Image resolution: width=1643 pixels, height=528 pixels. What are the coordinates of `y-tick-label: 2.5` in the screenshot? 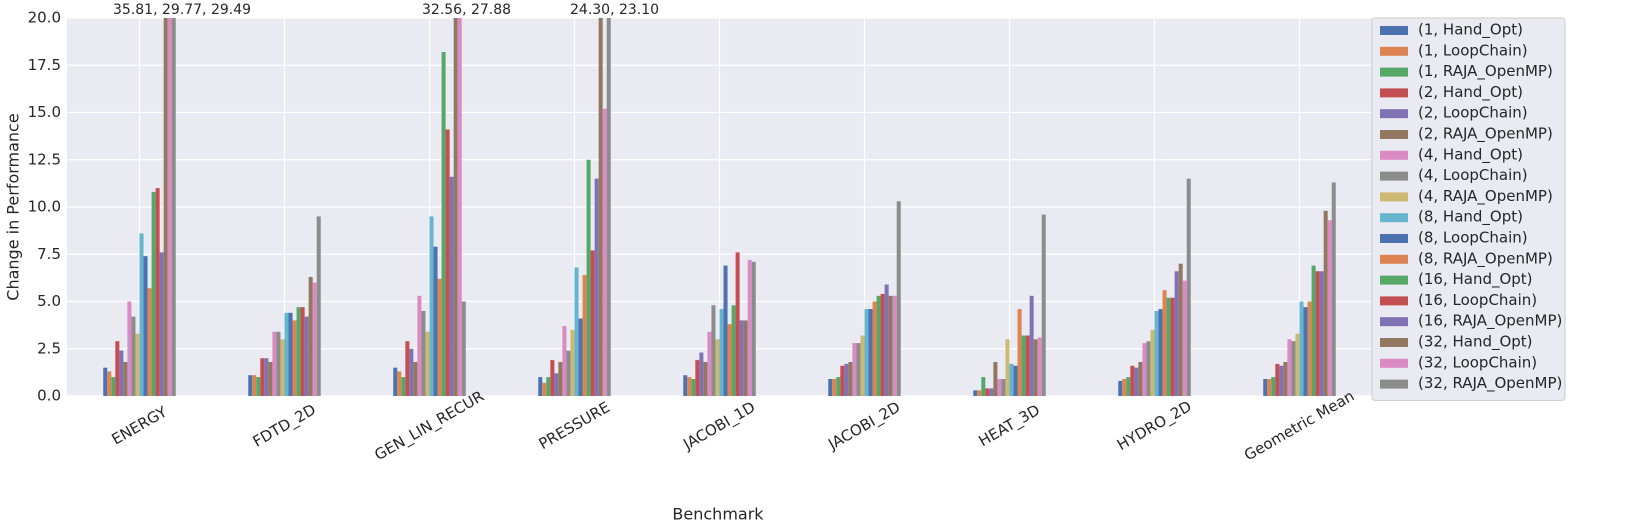 It's located at (49, 348).